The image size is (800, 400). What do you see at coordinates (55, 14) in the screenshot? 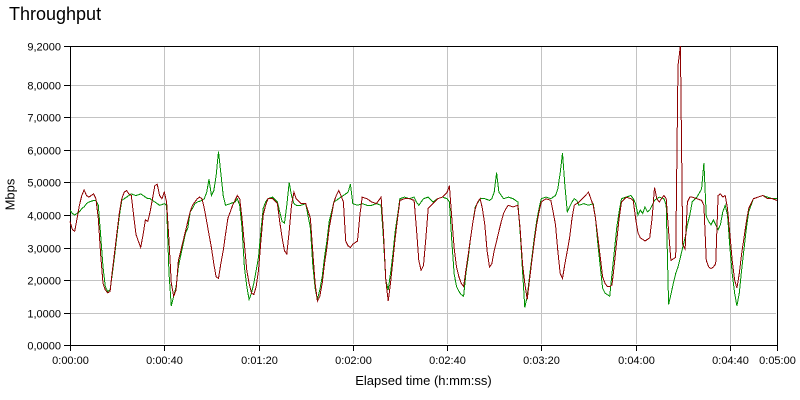
I see `chart-title: Throughput` at bounding box center [55, 14].